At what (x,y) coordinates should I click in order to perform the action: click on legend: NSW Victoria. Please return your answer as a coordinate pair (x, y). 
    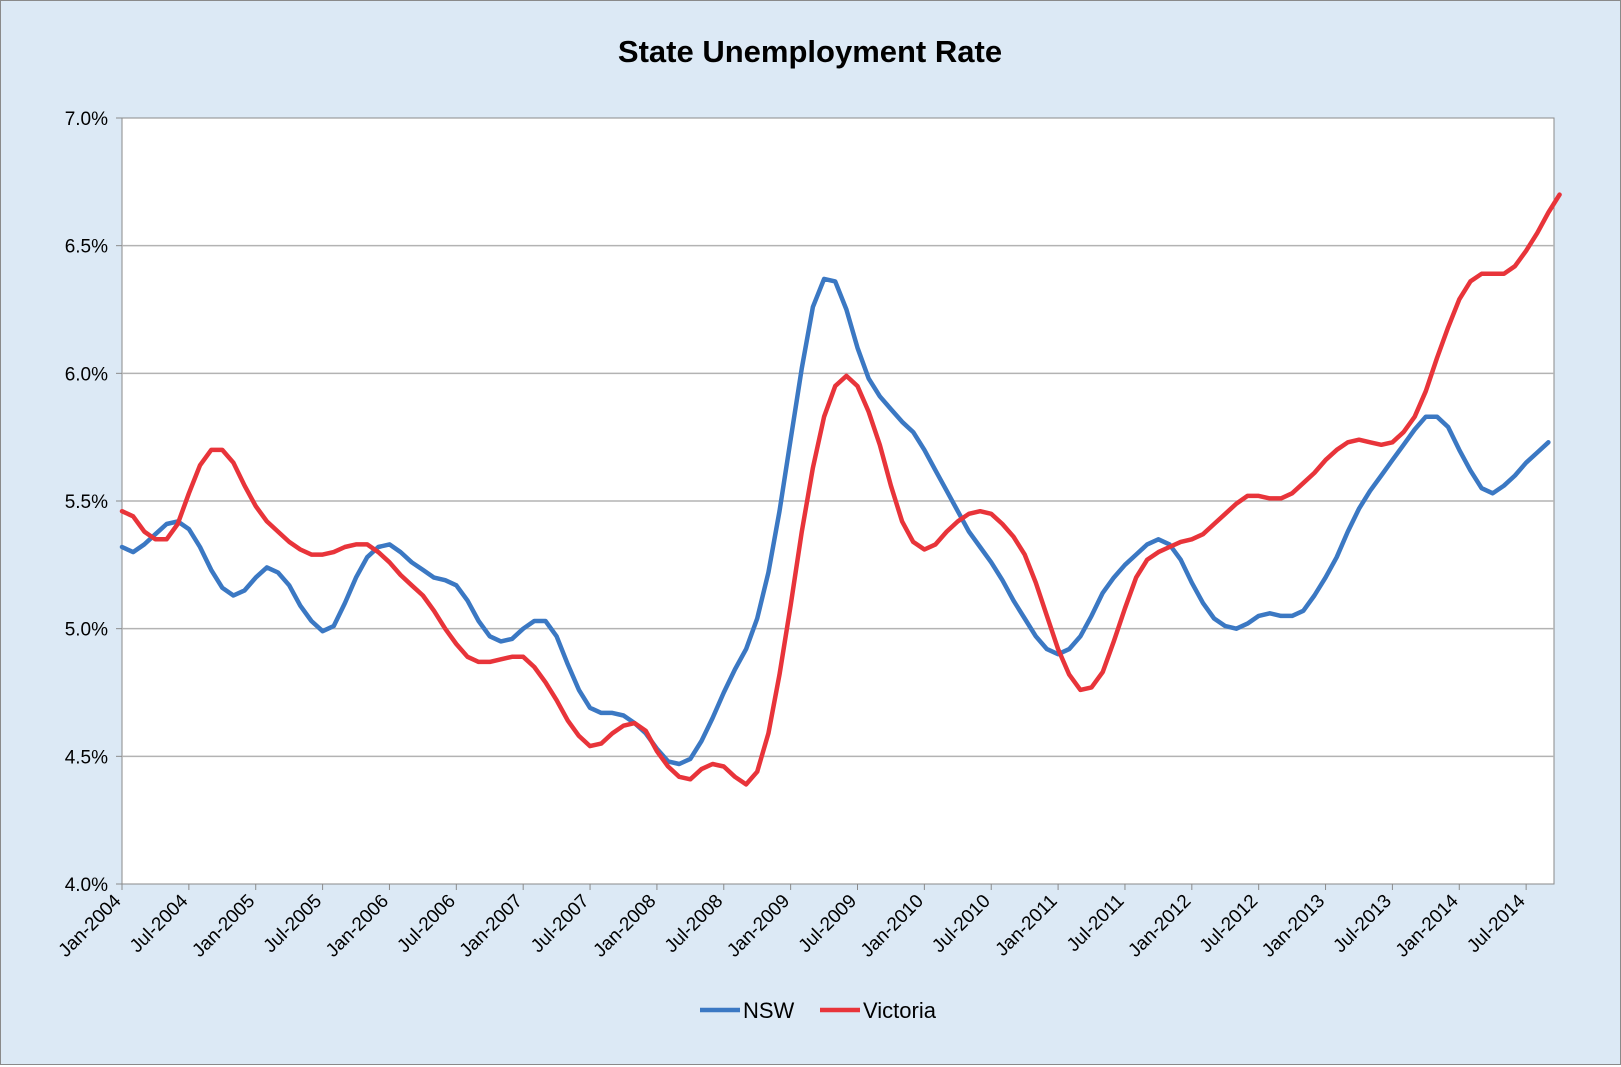
    Looking at the image, I should click on (818, 1010).